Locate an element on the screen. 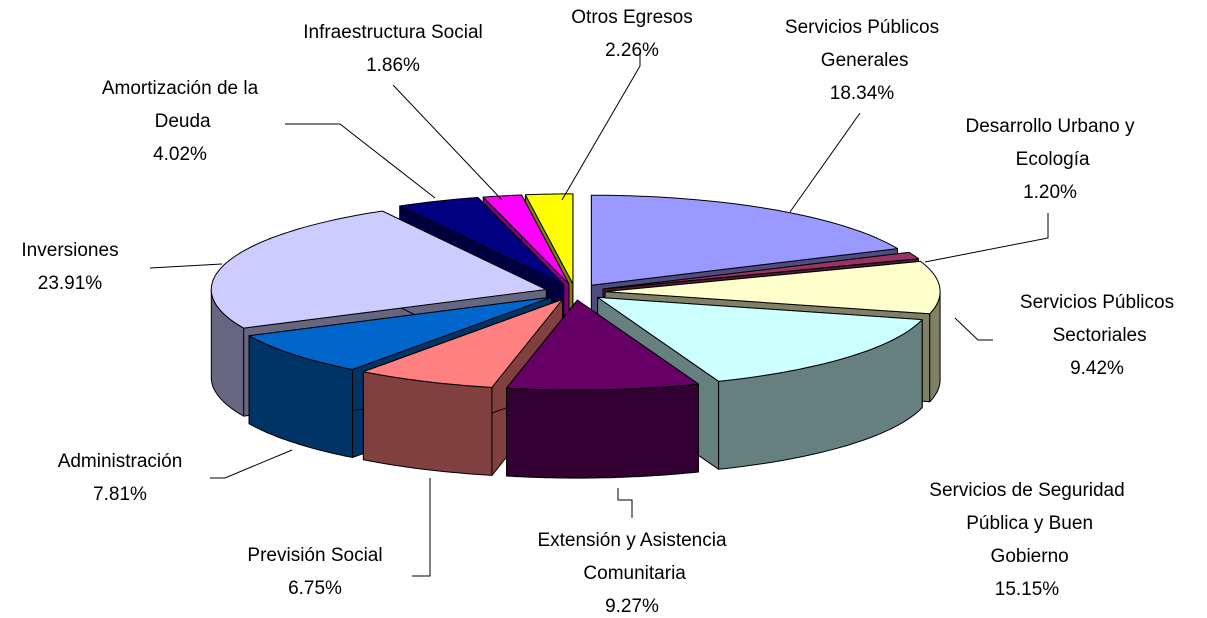 Image resolution: width=1207 pixels, height=618 pixels. slice-label: Servicios Públicos Sectoriales is located at coordinates (1097, 319).